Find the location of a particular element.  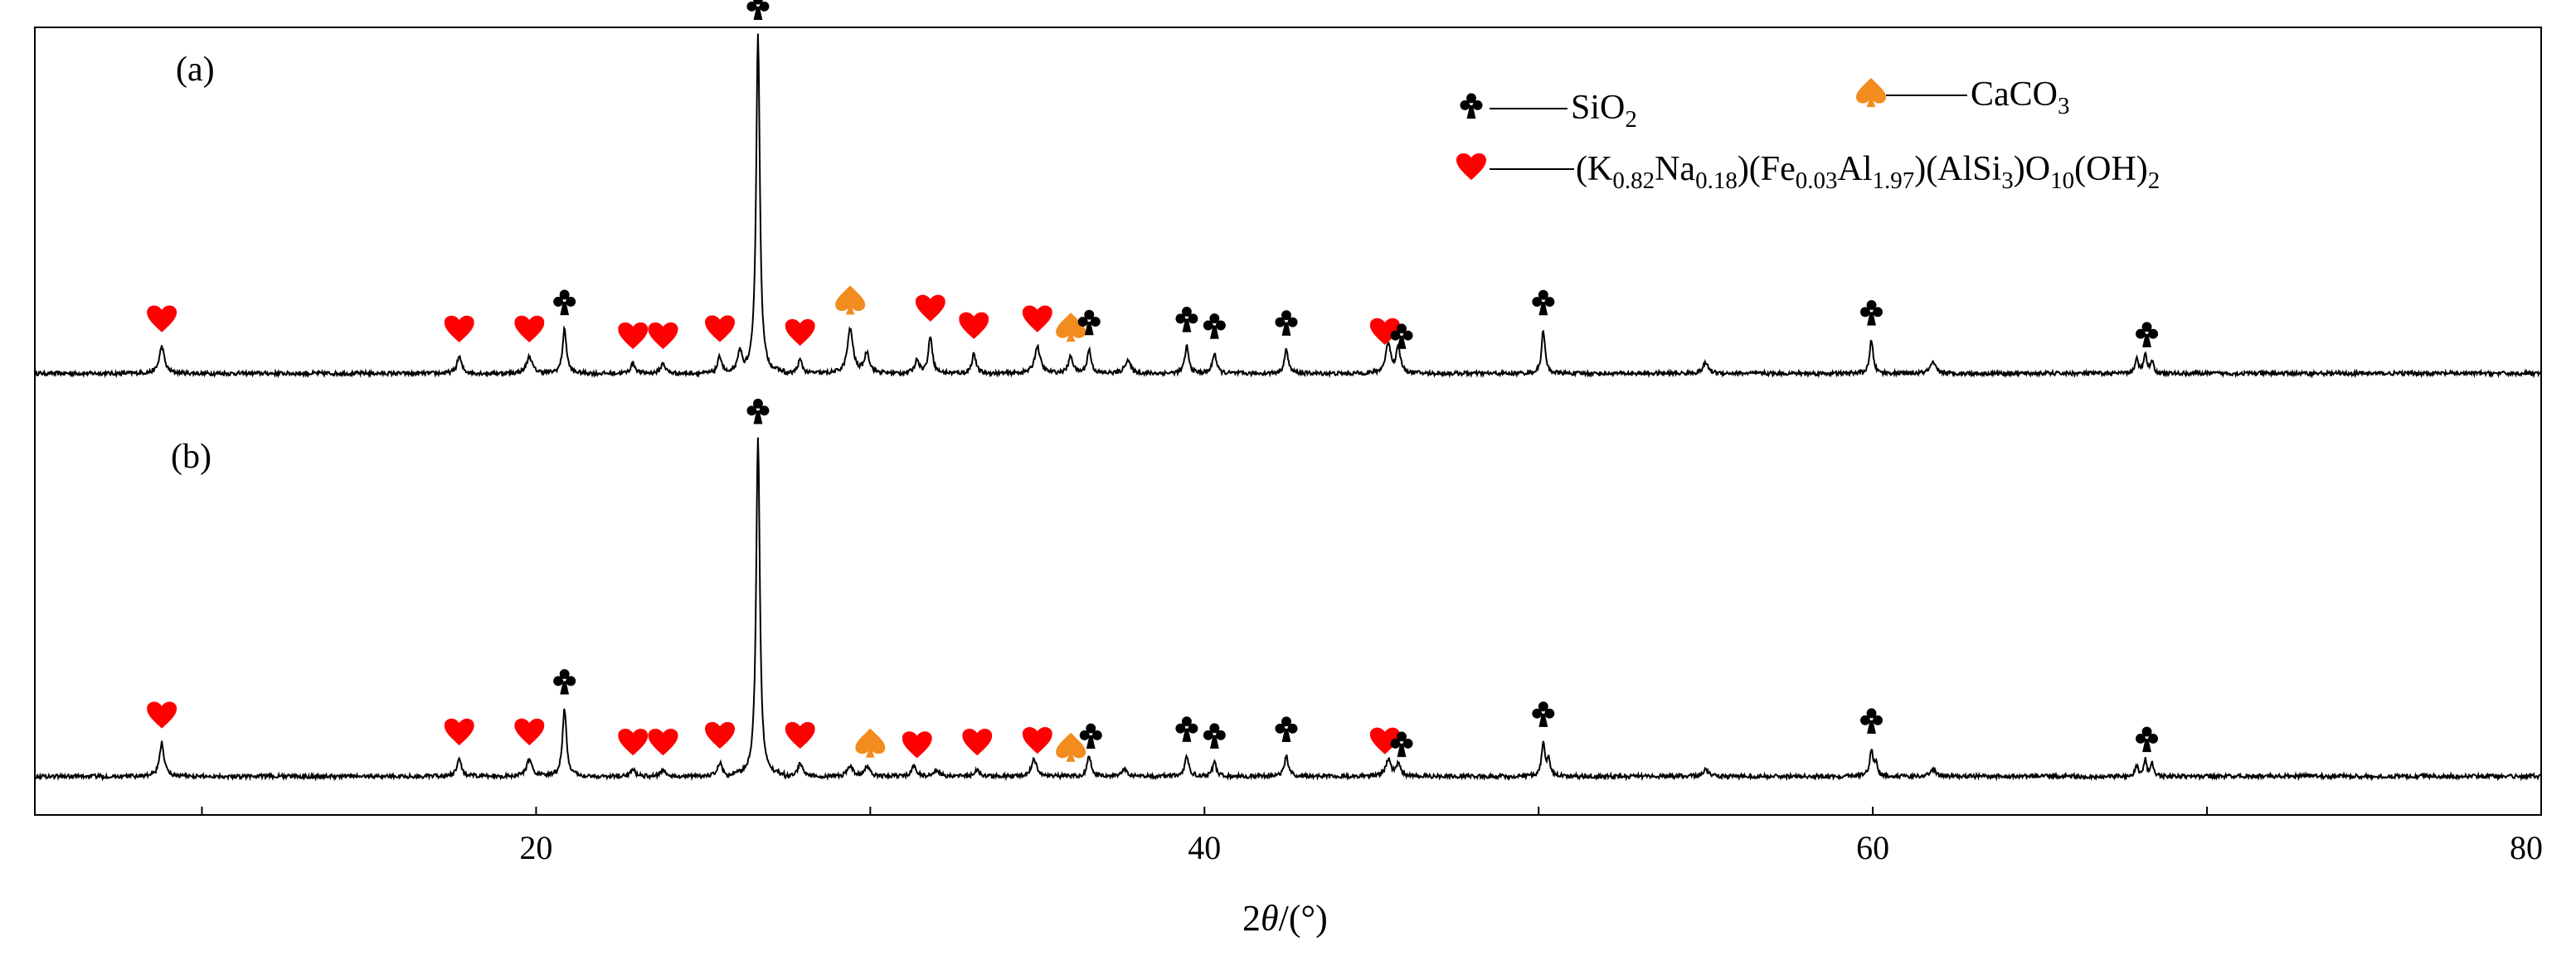

x-axis-label: 2θ/(°) is located at coordinates (1285, 918).